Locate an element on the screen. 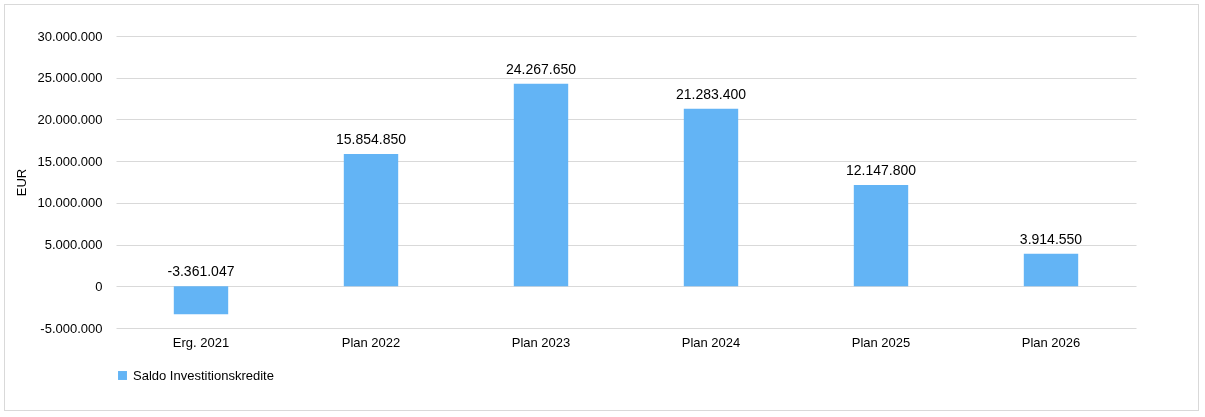 The image size is (1205, 417). data-label: 3.914.550 is located at coordinates (1051, 238).